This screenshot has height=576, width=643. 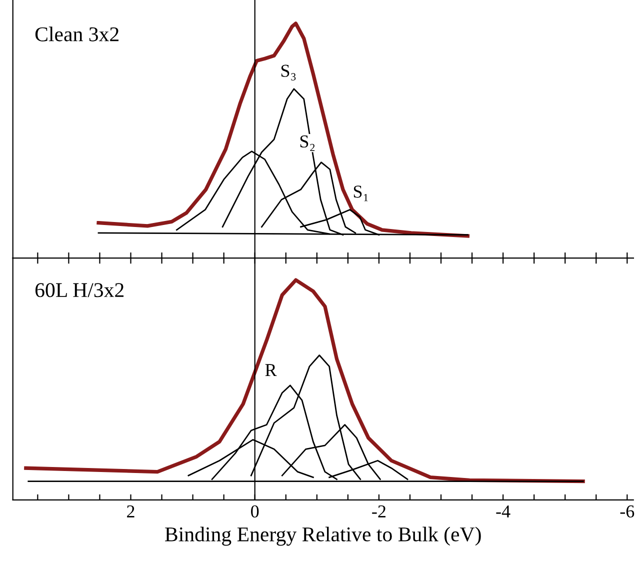 What do you see at coordinates (76, 34) in the screenshot?
I see `annotation: Clean 3x2` at bounding box center [76, 34].